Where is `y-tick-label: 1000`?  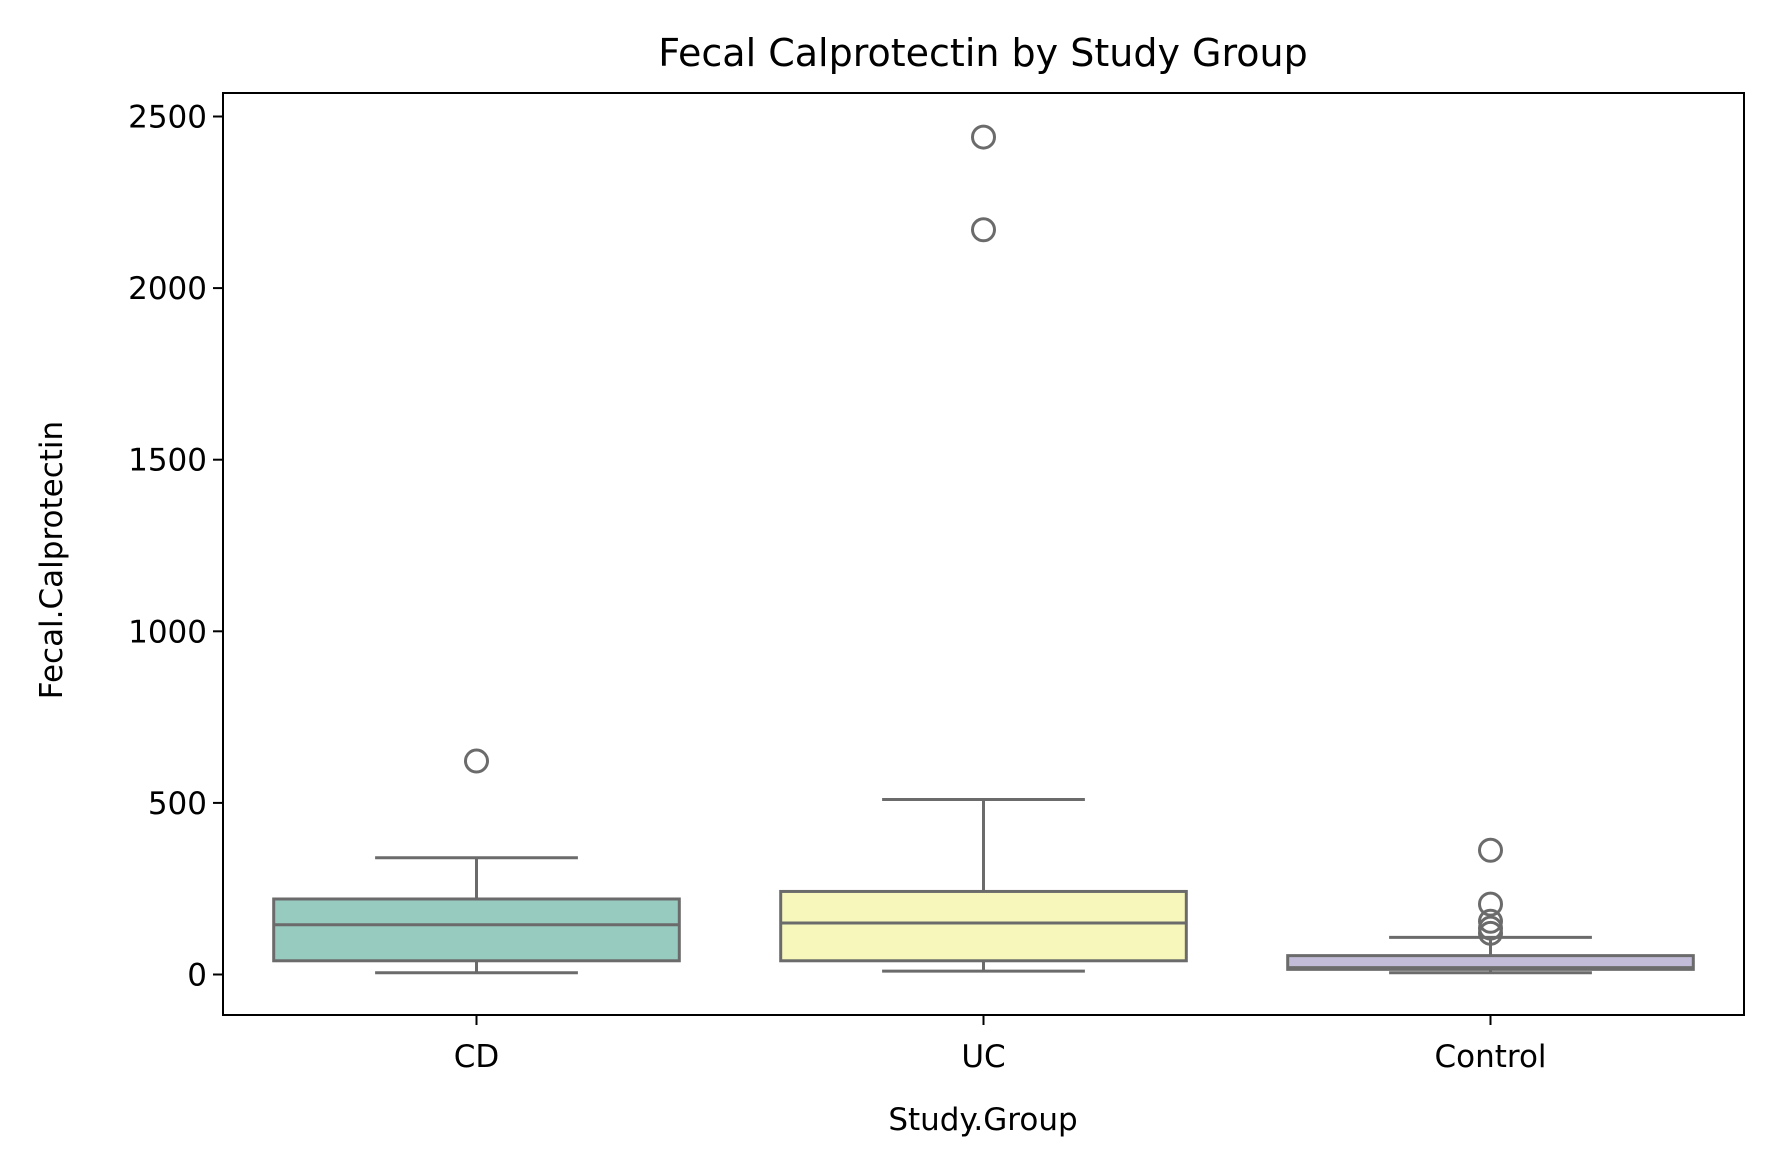
y-tick-label: 1000 is located at coordinates (167, 632).